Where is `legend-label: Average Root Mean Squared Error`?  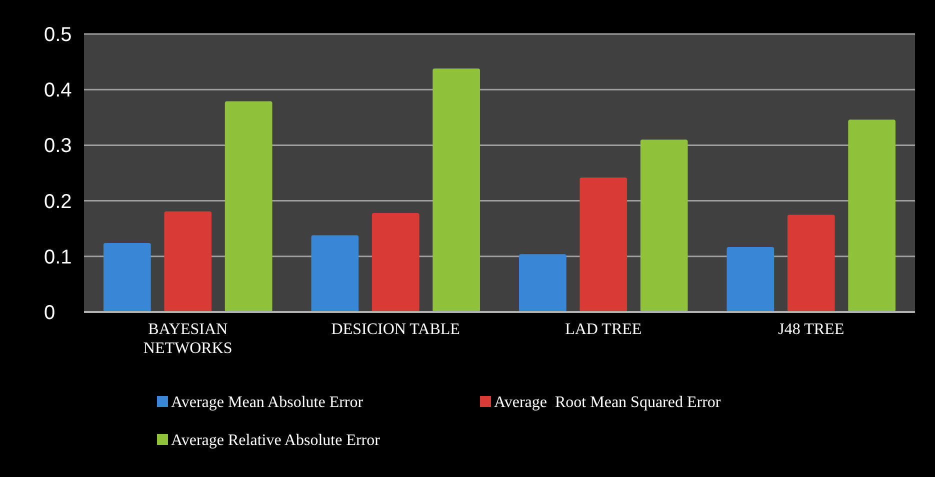 legend-label: Average Root Mean Squared Error is located at coordinates (608, 402).